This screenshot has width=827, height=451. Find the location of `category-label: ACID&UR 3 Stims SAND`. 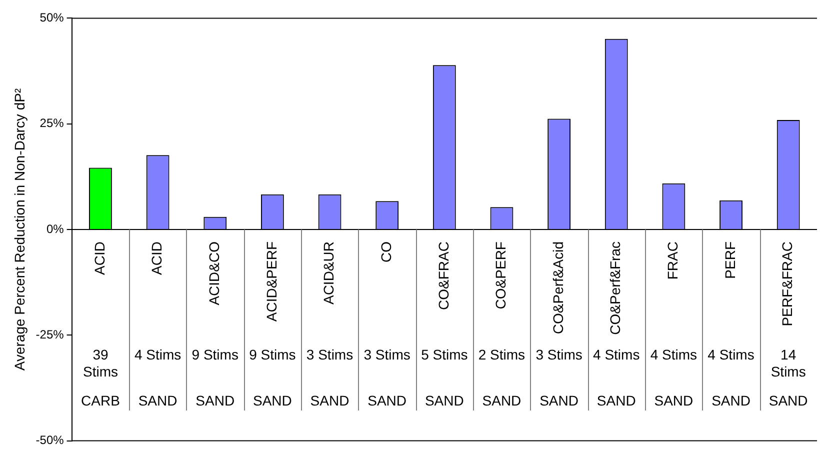

category-label: ACID&UR 3 Stims SAND is located at coordinates (330, 325).